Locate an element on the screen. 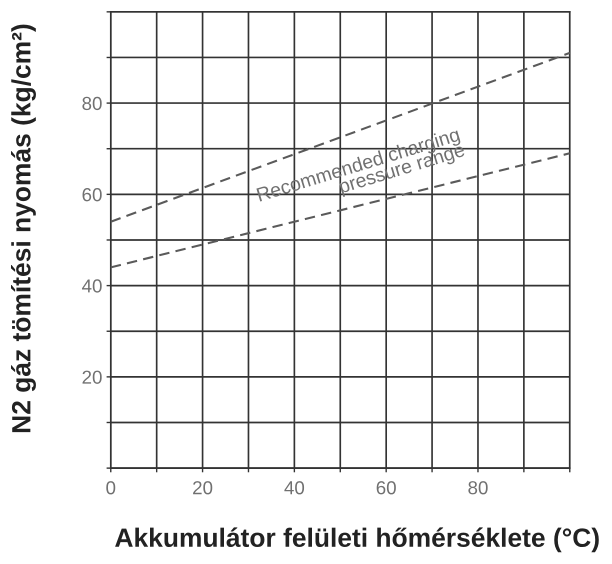  x-tick-label: 60 is located at coordinates (386, 487).